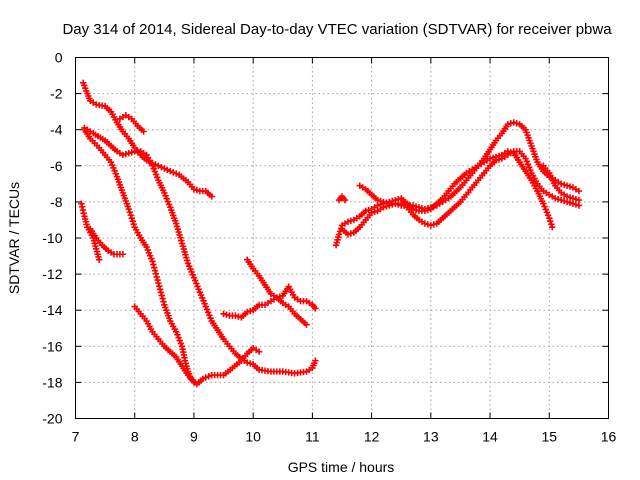  Describe the element at coordinates (444, 198) in the screenshot. I see `series-trace-j` at that location.